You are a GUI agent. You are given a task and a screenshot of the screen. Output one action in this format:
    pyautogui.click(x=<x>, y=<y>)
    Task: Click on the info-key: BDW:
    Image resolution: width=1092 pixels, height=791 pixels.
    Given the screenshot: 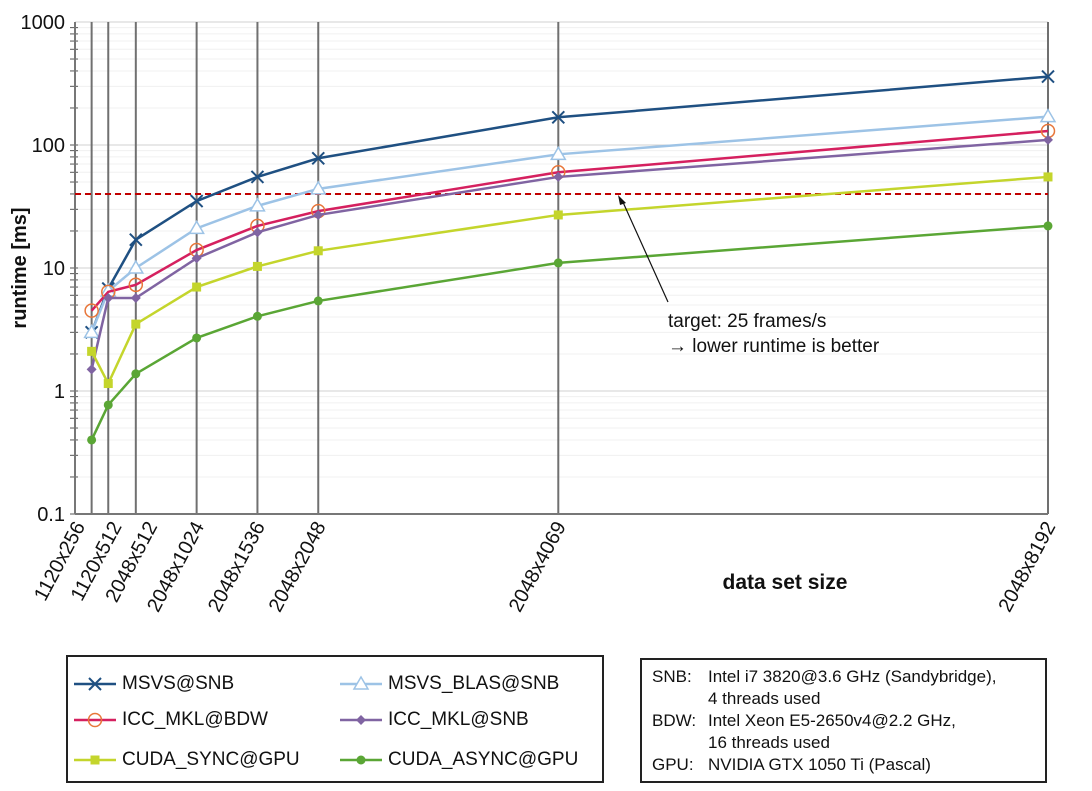 What is the action you would take?
    pyautogui.click(x=674, y=720)
    